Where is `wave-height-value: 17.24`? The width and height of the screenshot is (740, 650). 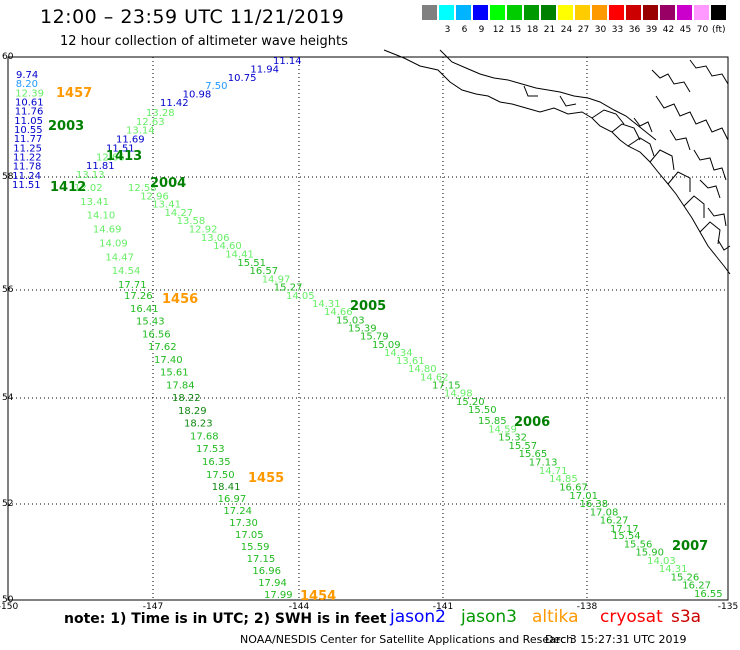 wave-height-value: 17.24 is located at coordinates (237, 511).